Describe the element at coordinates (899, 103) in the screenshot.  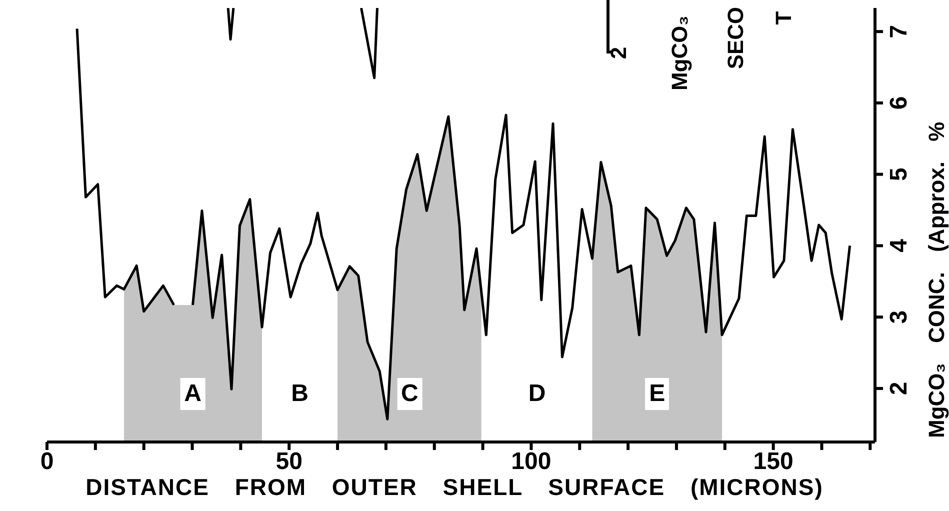
I see `y-tick-label: 6` at that location.